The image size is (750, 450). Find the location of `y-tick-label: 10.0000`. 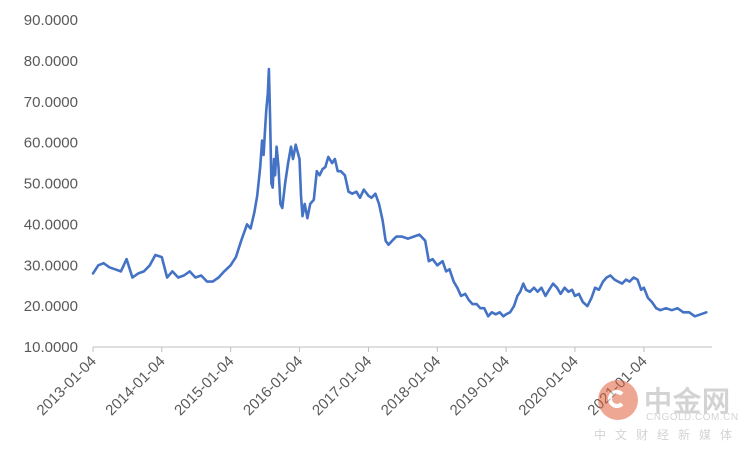

y-tick-label: 10.0000 is located at coordinates (51, 347).